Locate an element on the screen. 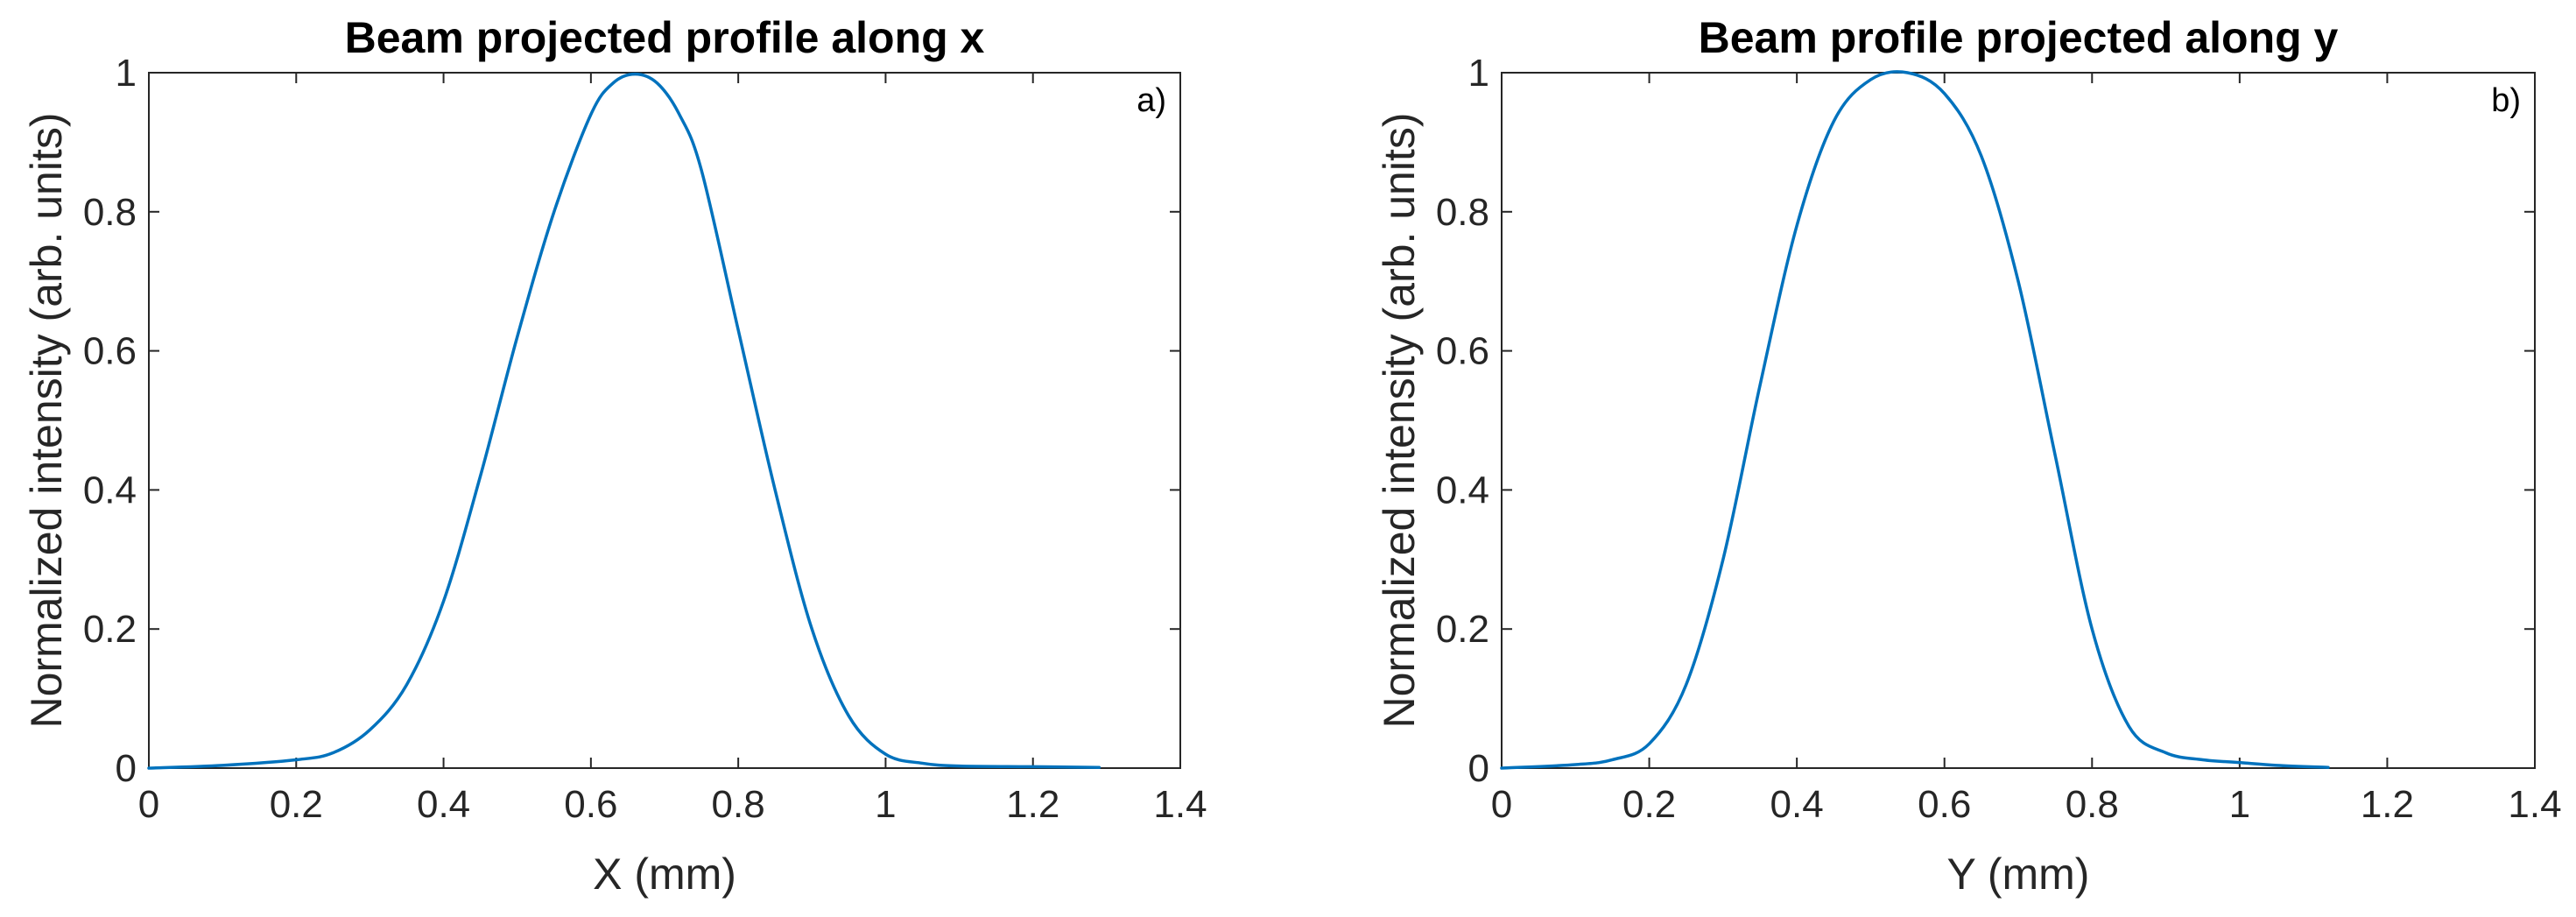 This screenshot has height=917, width=2576. x-axis-label: X (mm) is located at coordinates (664, 874).